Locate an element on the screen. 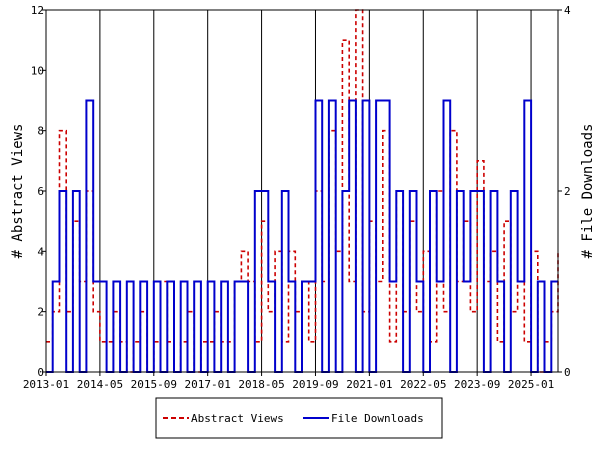 This screenshot has height=450, width=600. legend-label-file-downloads: File Downloads is located at coordinates (377, 418).